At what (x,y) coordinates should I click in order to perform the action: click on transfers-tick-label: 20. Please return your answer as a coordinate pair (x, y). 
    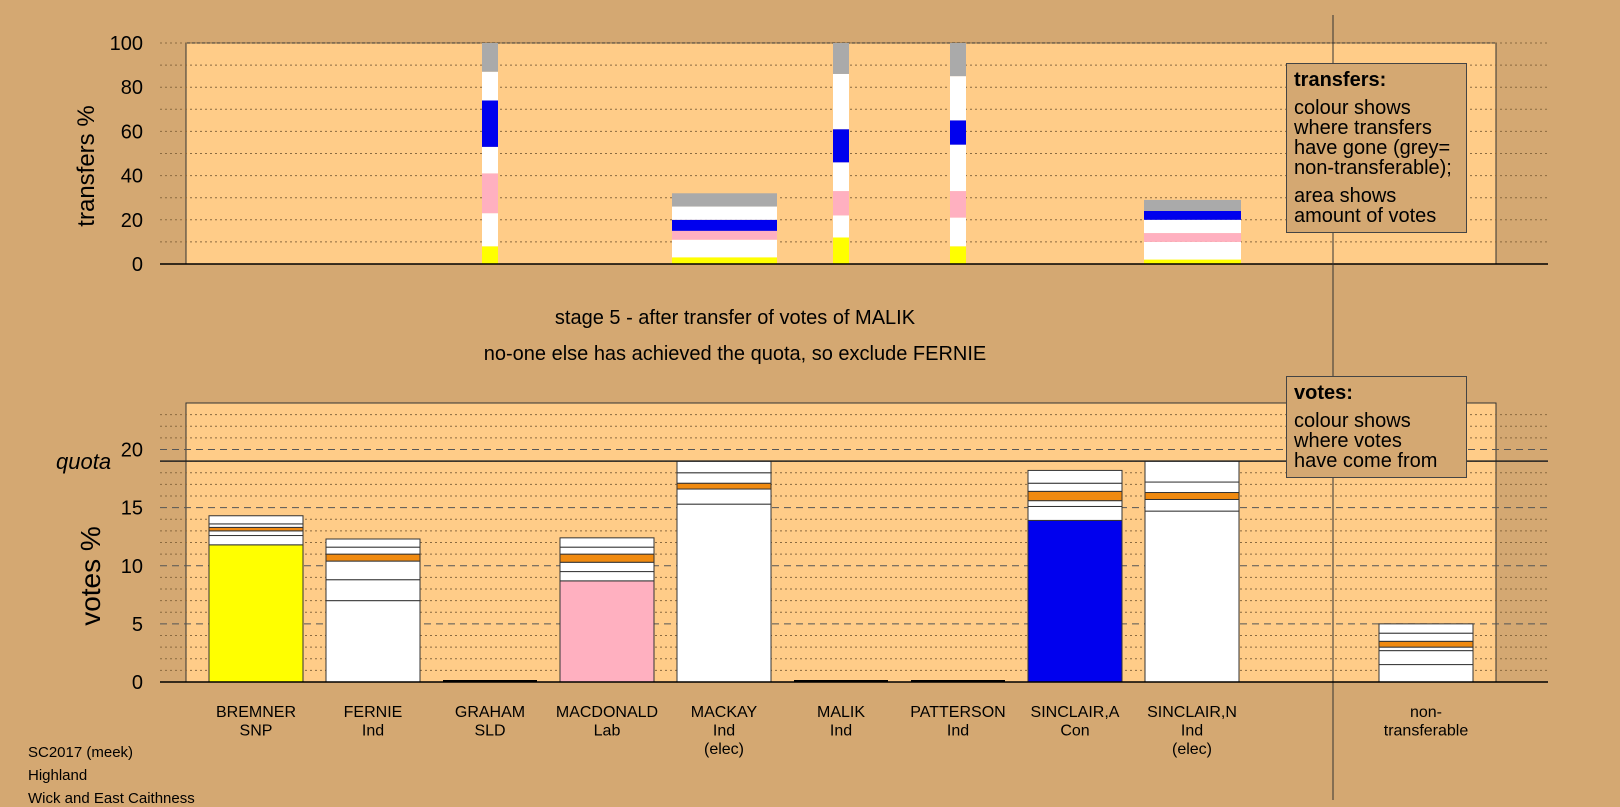
    Looking at the image, I should click on (132, 221).